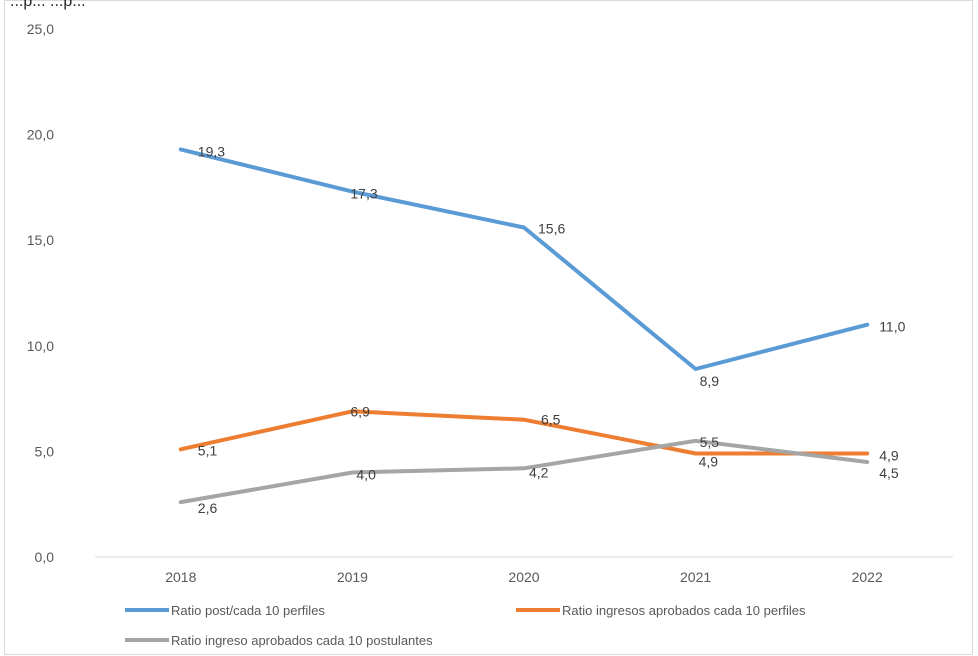  What do you see at coordinates (45, 557) in the screenshot?
I see `y-tick-label: 0,0` at bounding box center [45, 557].